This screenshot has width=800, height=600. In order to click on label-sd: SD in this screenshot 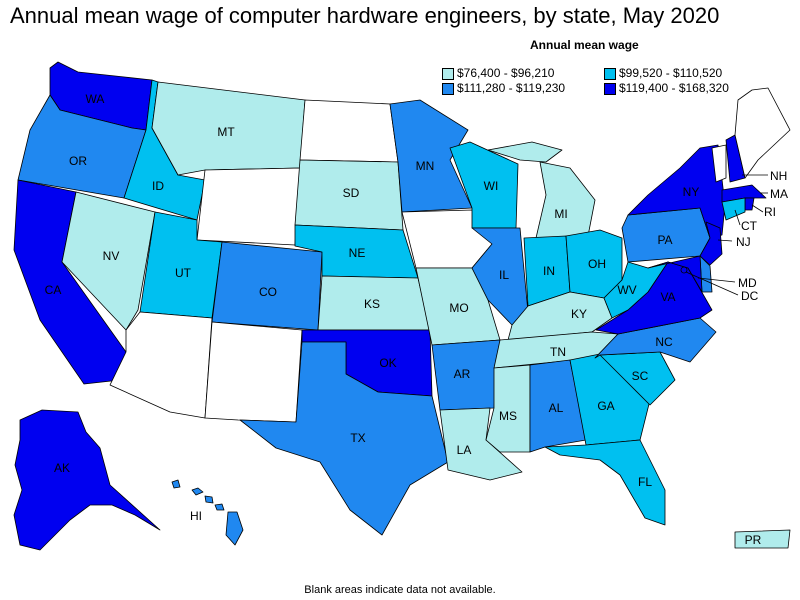, I will do `click(351, 193)`.